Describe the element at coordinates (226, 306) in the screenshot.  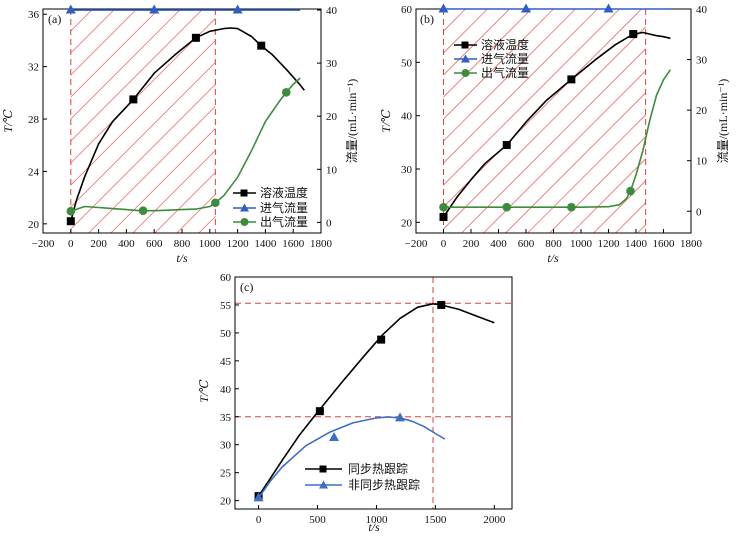
I see `y-tick-label: 55` at that location.